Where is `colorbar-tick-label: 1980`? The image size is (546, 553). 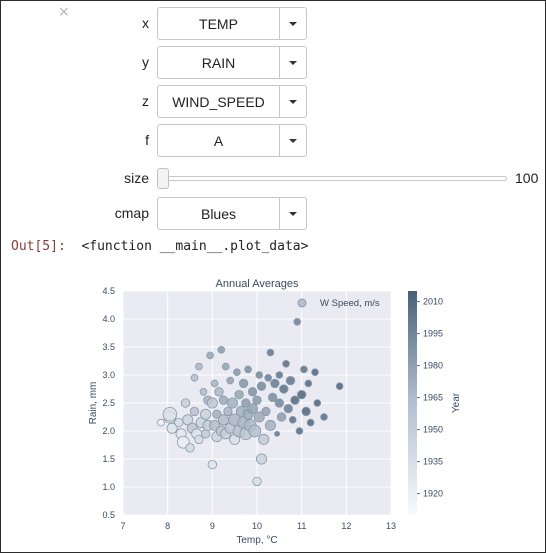 colorbar-tick-label: 1980 is located at coordinates (433, 366).